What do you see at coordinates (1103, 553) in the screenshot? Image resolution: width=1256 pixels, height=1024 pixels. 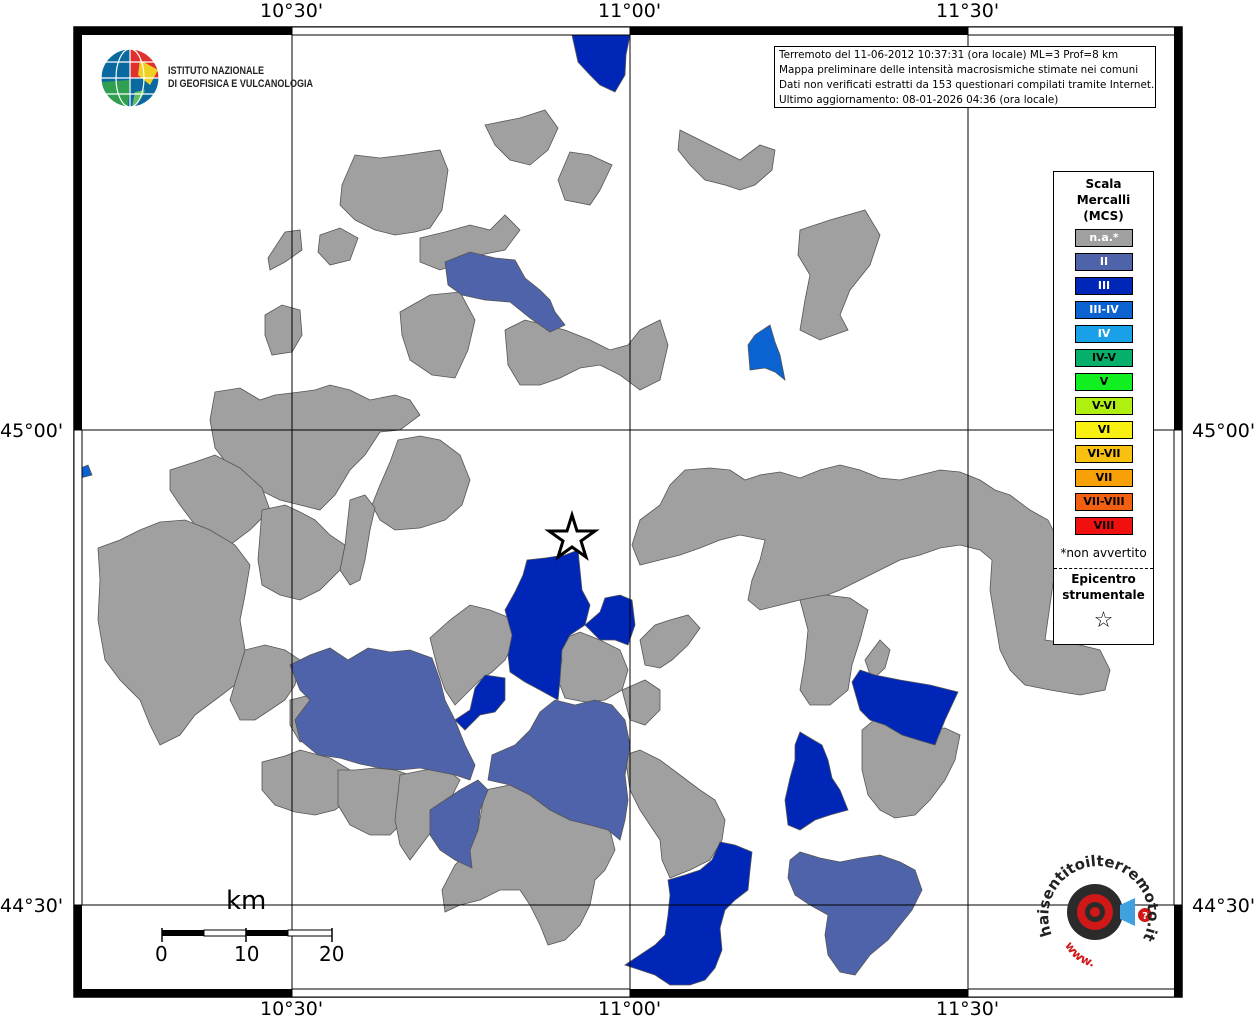 I see `legend-note: *non avvertito` at bounding box center [1103, 553].